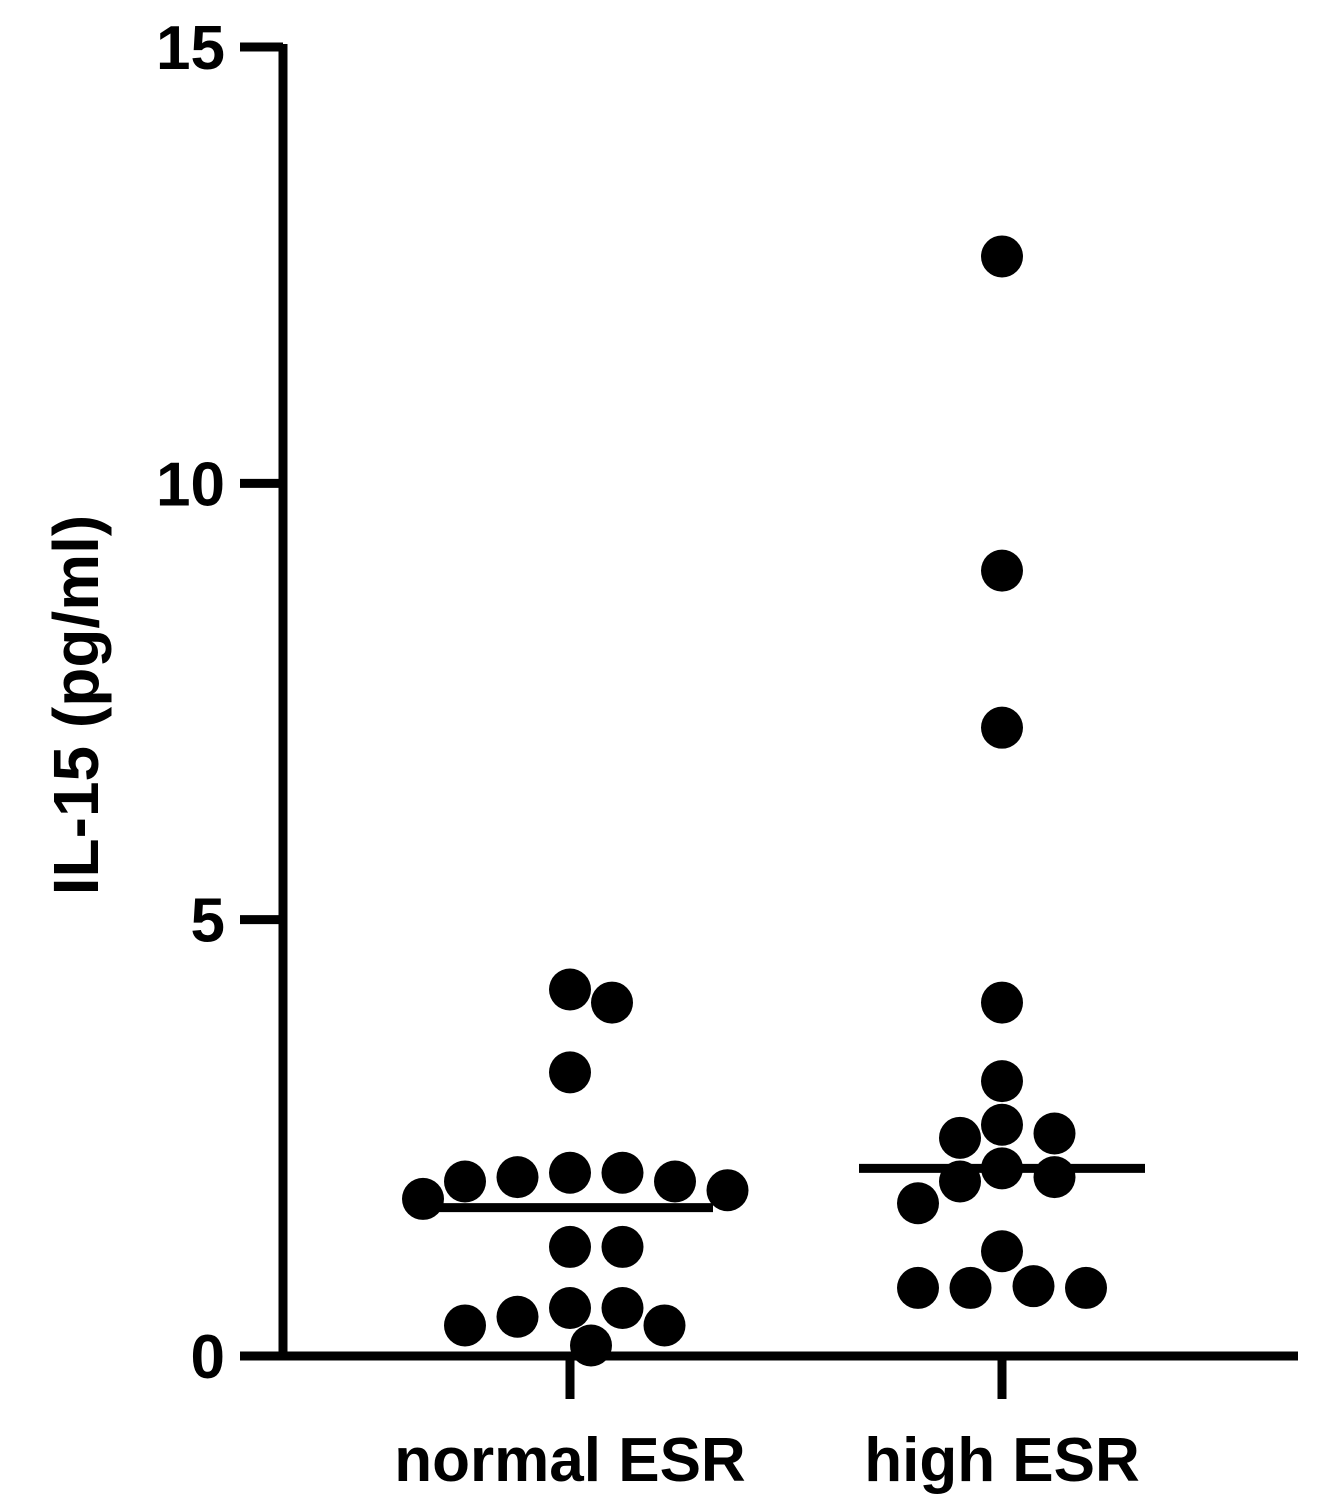 Image resolution: width=1318 pixels, height=1511 pixels. What do you see at coordinates (190, 48) in the screenshot?
I see `y-tick-label: 15` at bounding box center [190, 48].